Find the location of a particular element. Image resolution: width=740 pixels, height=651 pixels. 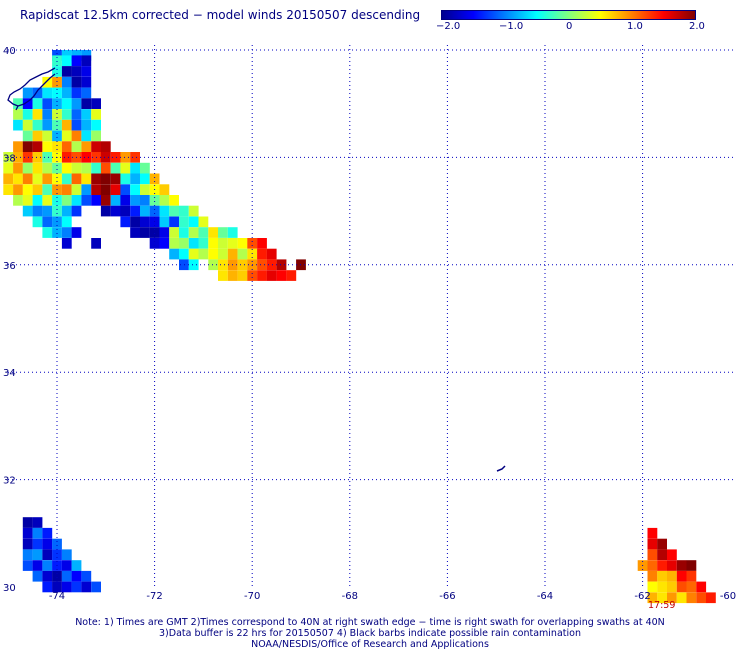

lat-tick-label: 38 is located at coordinates (9, 158).